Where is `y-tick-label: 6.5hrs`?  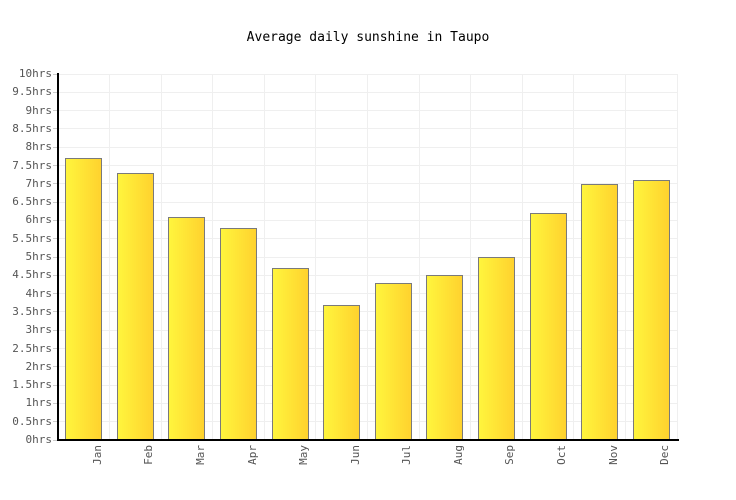
y-tick-label: 6.5hrs is located at coordinates (32, 202).